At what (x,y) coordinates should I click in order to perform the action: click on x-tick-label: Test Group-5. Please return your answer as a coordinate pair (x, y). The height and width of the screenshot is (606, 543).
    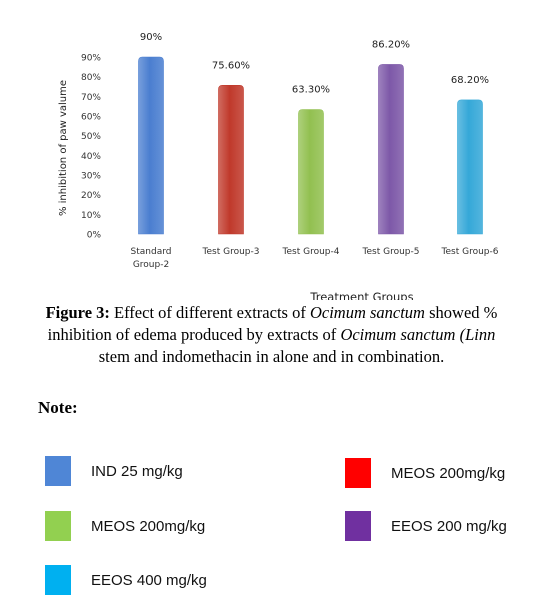
    Looking at the image, I should click on (391, 252).